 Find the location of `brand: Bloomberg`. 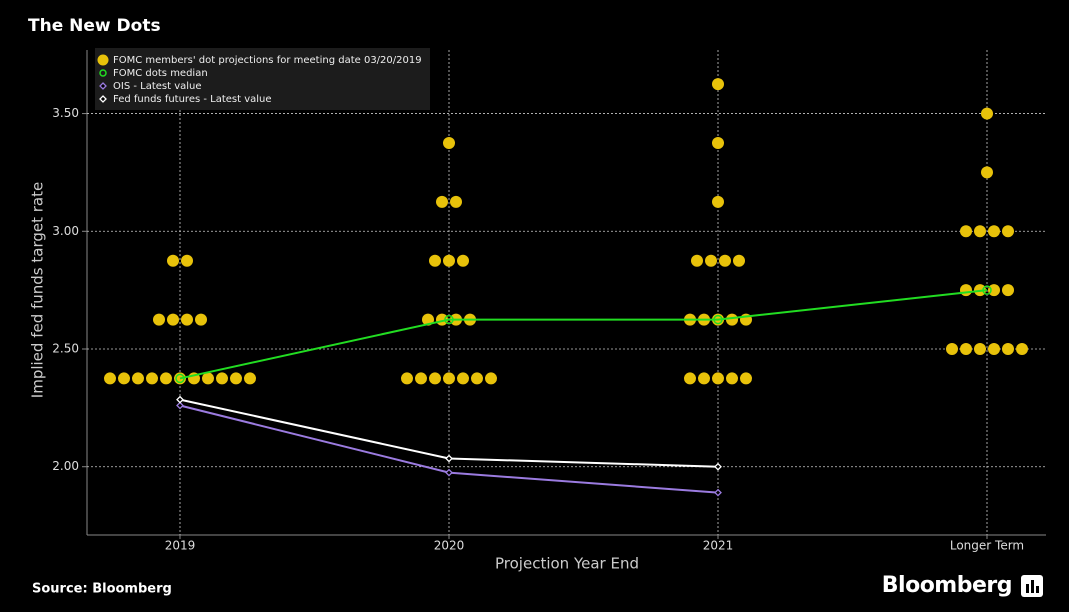

brand: Bloomberg is located at coordinates (947, 585).